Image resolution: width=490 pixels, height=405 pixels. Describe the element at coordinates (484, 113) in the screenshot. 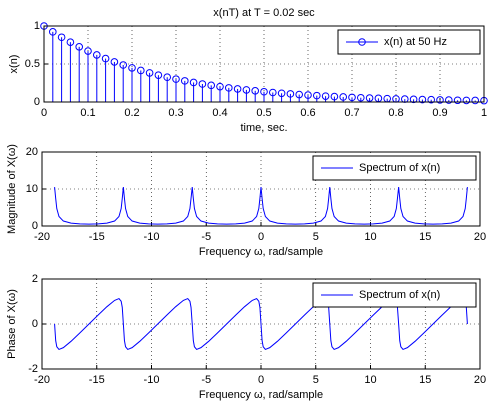

I see `x-tick-label: 1` at that location.